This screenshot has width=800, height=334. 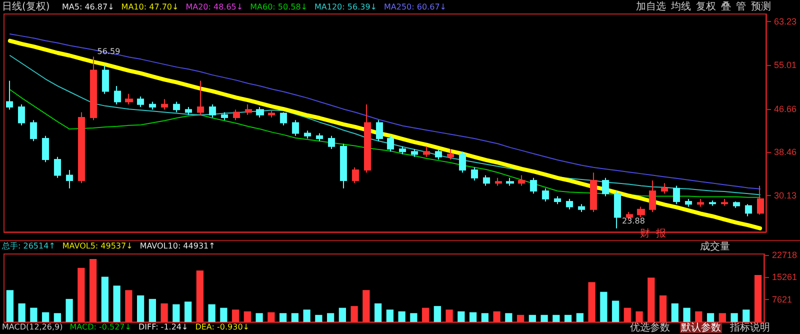 What do you see at coordinates (785, 195) in the screenshot?
I see `y-tick-label: 30.13` at bounding box center [785, 195].